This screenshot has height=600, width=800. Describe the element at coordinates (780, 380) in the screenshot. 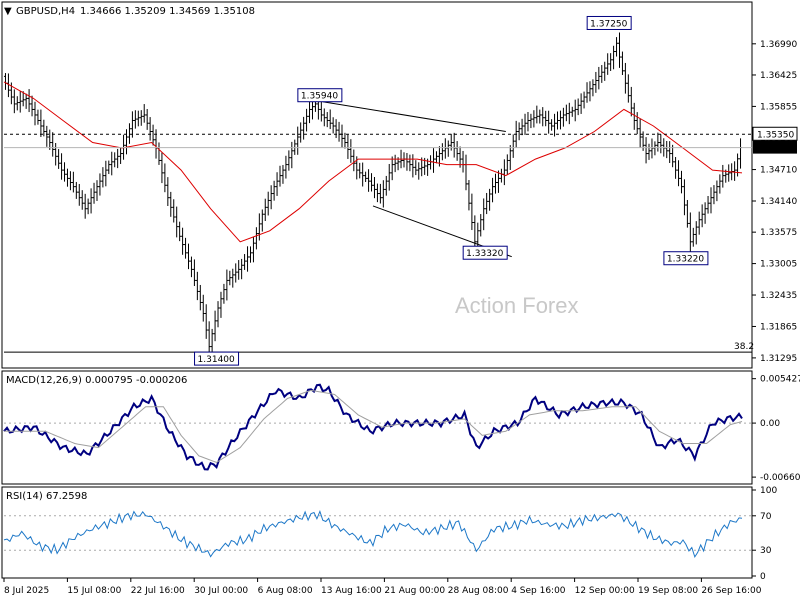

I see `macd-y-tick-label: 0.005427` at that location.